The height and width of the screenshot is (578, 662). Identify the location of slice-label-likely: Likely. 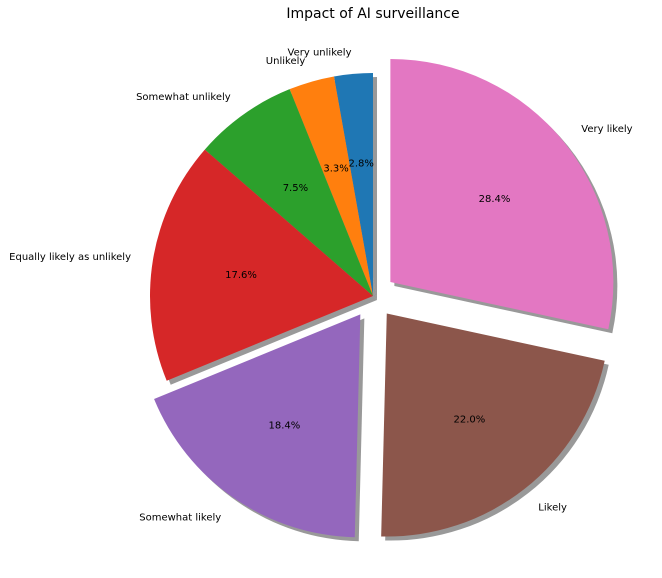
(552, 507).